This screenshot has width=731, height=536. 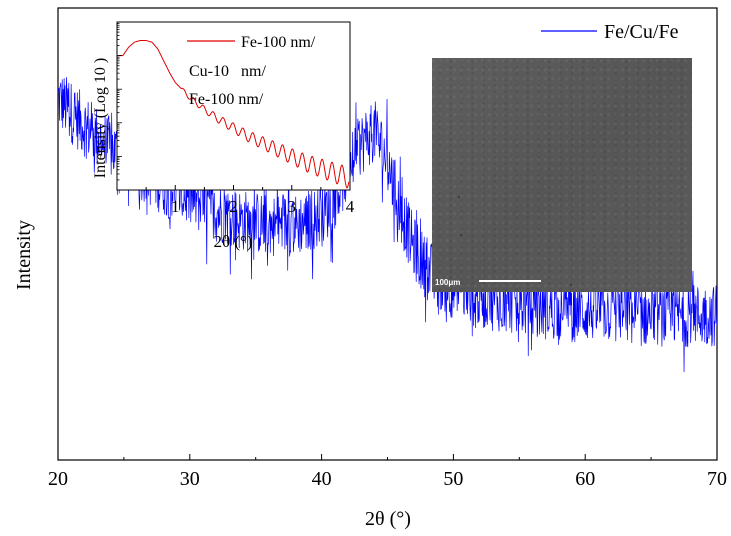 What do you see at coordinates (227, 71) in the screenshot?
I see `inset-legend-label-2: Cu-10 nm/` at bounding box center [227, 71].